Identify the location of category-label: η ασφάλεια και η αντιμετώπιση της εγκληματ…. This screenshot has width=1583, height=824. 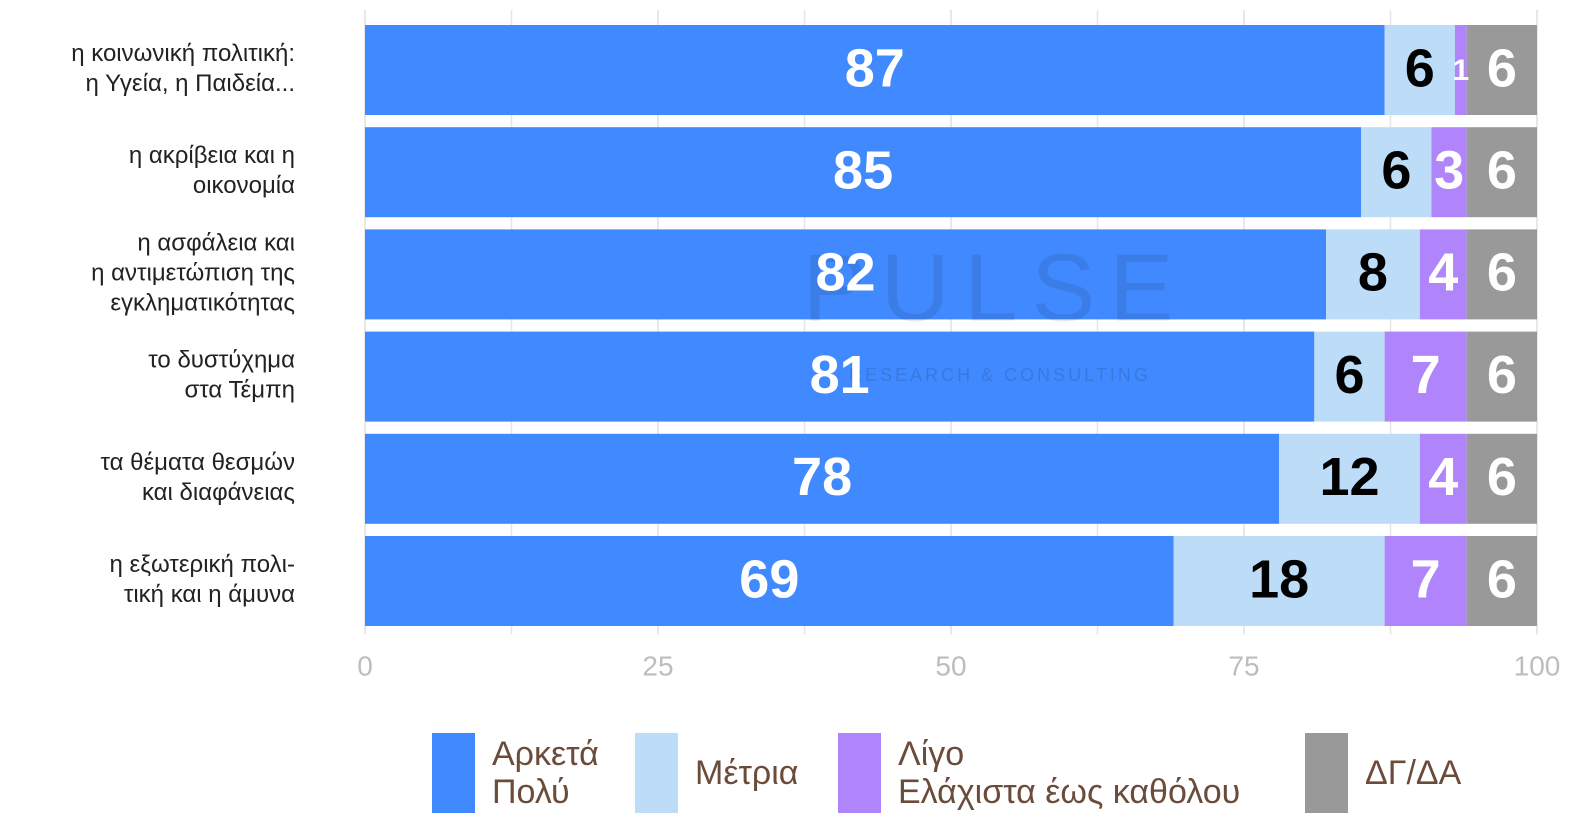
(193, 273).